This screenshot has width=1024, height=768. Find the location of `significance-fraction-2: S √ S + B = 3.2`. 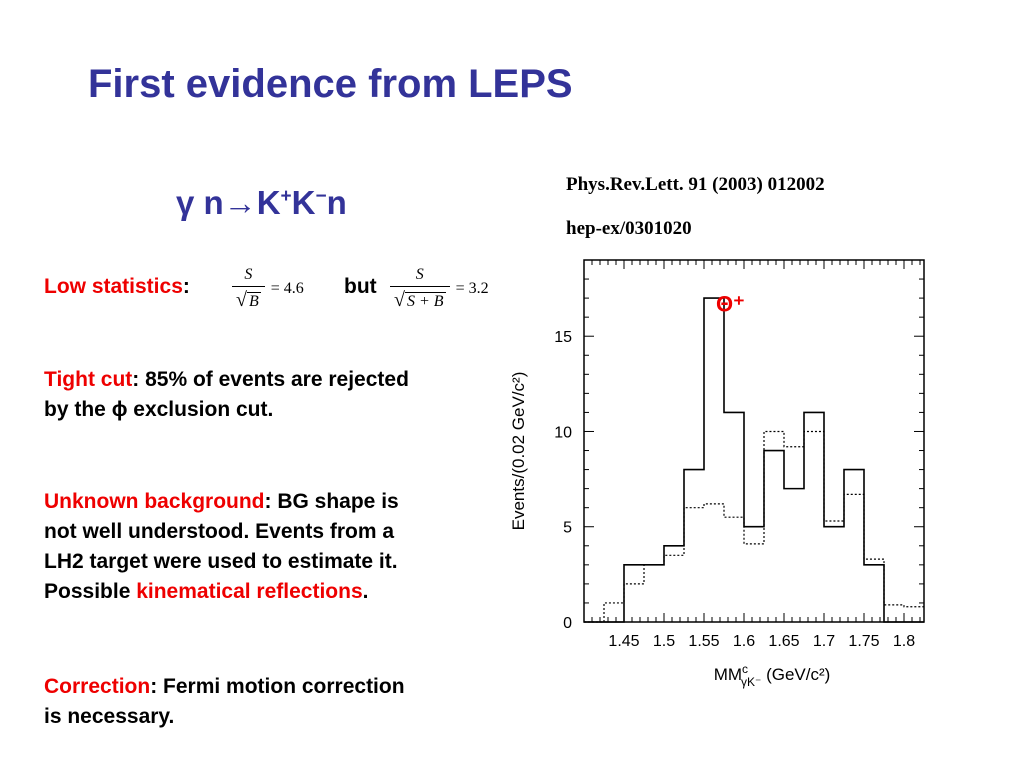

significance-fraction-2: S √ S + B = 3.2 is located at coordinates (439, 289).